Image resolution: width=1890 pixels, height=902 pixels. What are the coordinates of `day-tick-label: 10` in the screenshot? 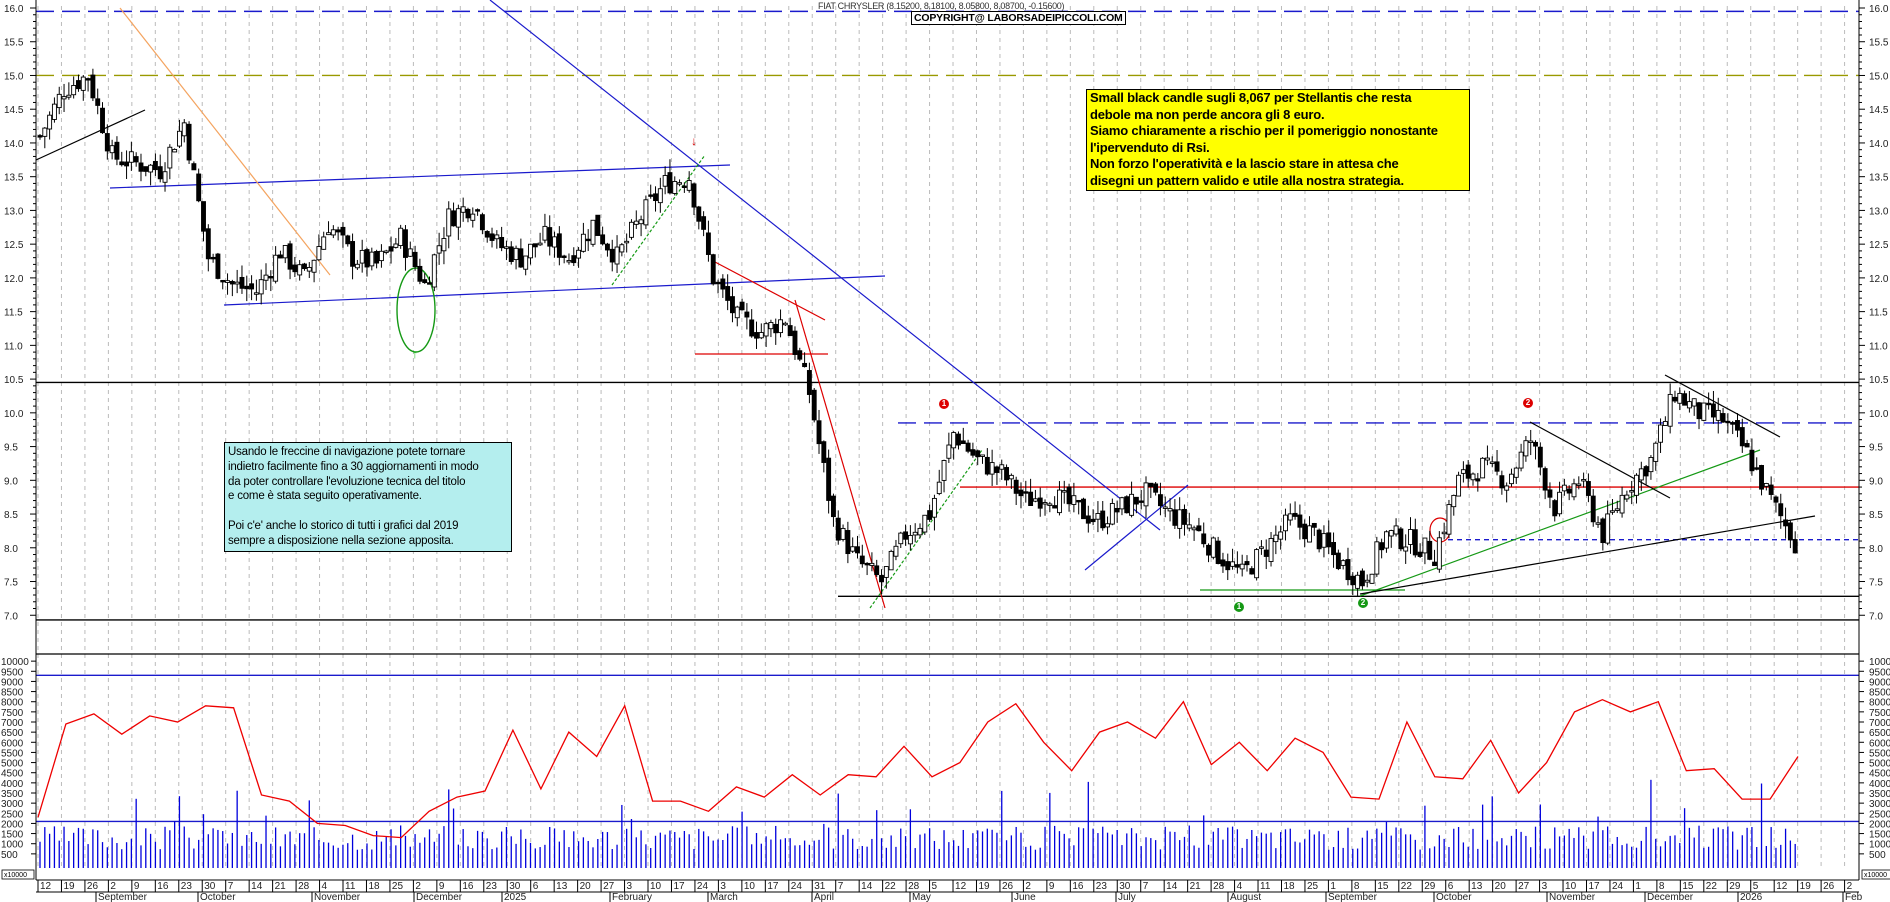 It's located at (750, 886).